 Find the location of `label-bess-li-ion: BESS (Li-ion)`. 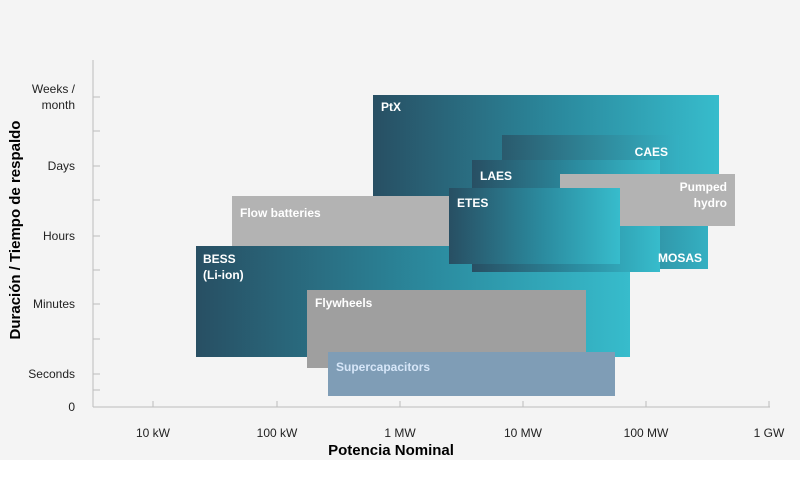

label-bess-li-ion: BESS (Li-ion) is located at coordinates (223, 267).